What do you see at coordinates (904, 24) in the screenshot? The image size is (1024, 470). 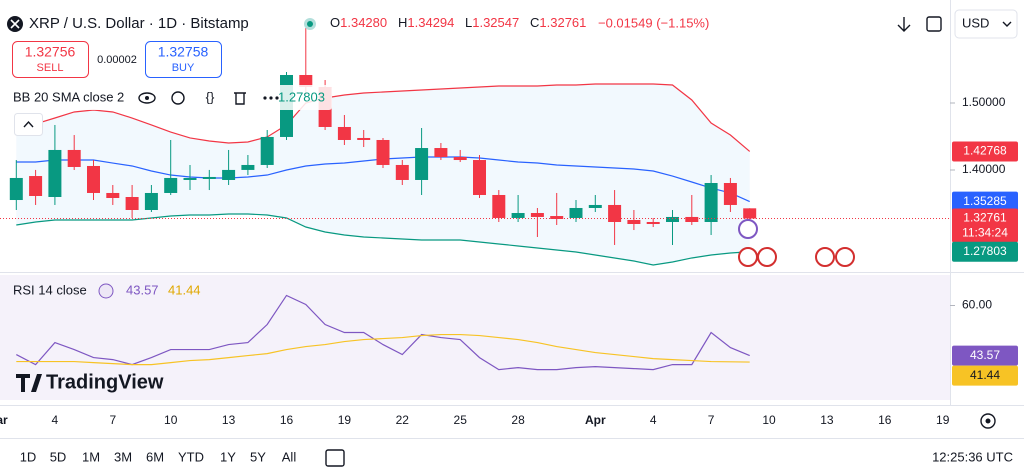 I see `download-button` at bounding box center [904, 24].